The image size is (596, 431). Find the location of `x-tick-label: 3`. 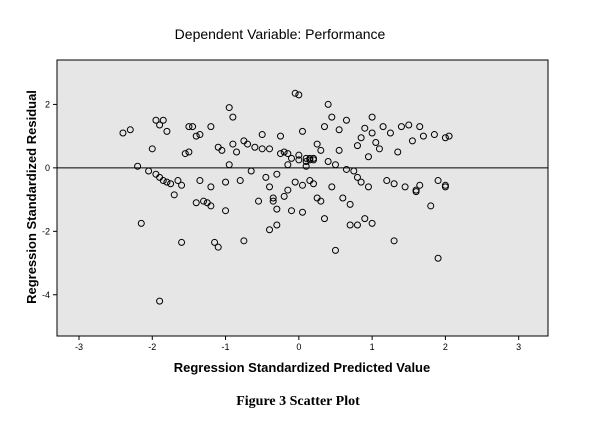

x-tick-label: 3 is located at coordinates (518, 347).